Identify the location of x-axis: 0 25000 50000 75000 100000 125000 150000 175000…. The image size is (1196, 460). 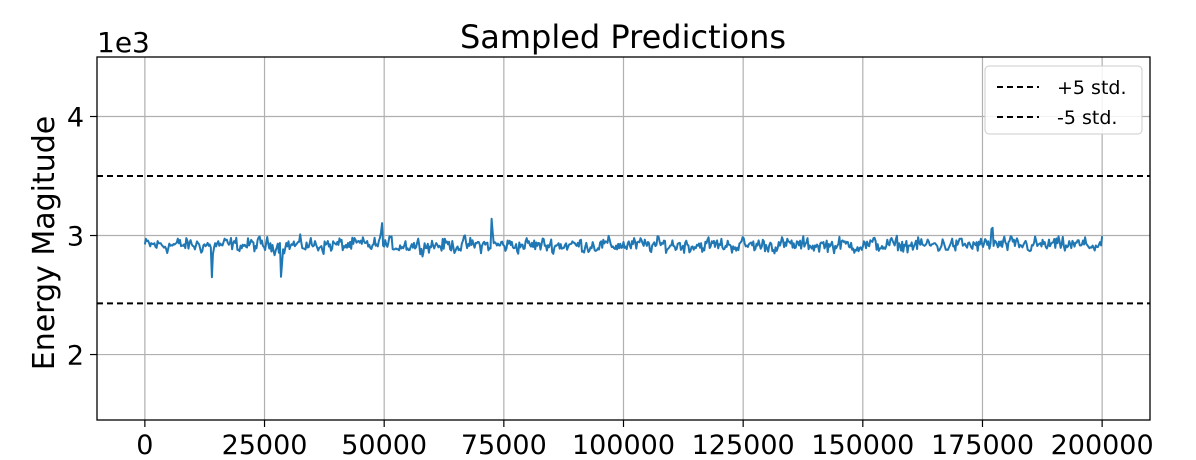
(645, 440).